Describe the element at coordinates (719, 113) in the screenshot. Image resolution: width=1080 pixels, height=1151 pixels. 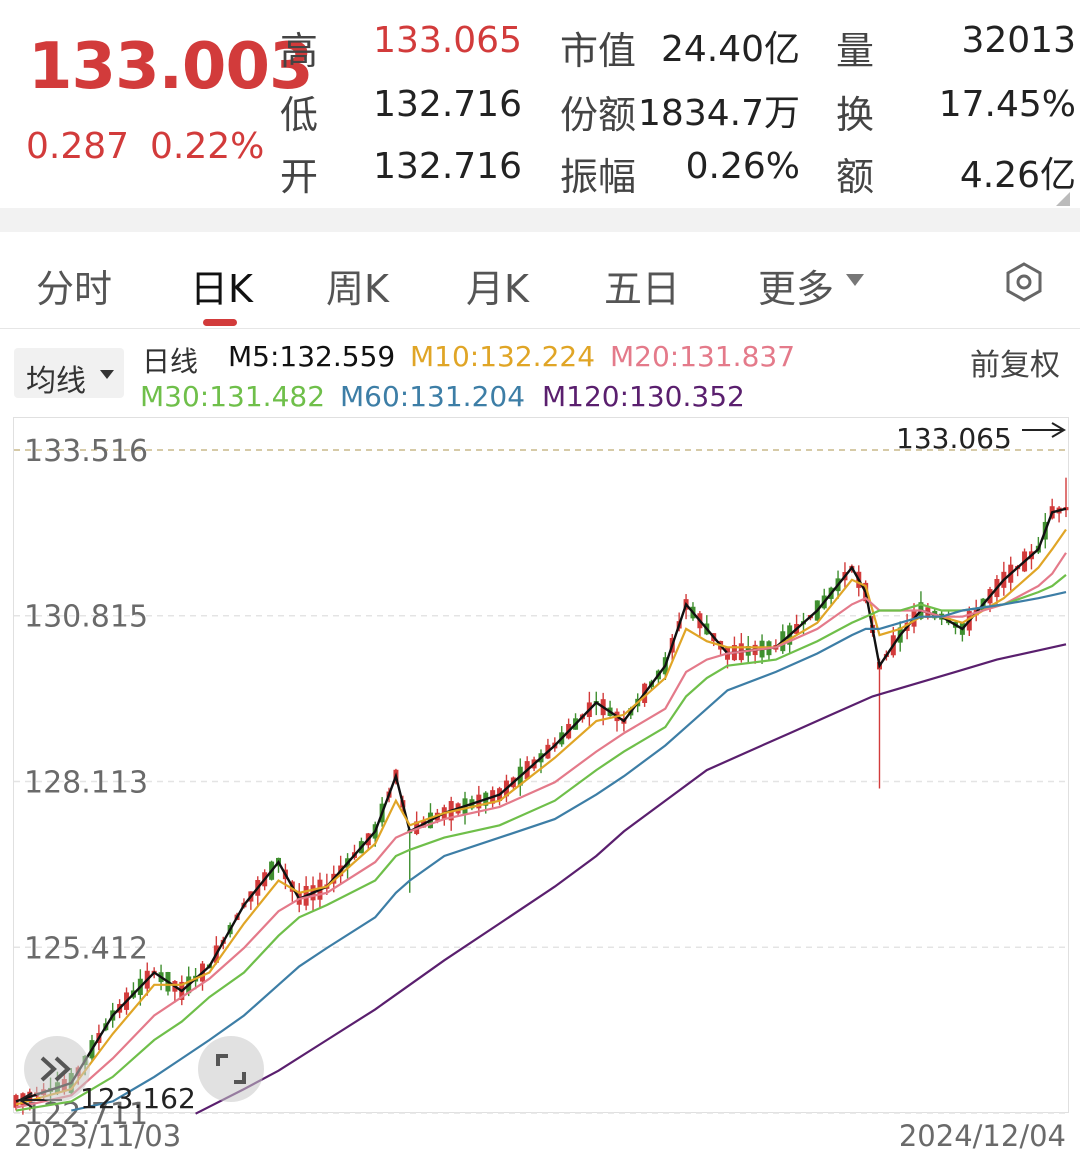
I see `stat-value: 1834.7万` at that location.